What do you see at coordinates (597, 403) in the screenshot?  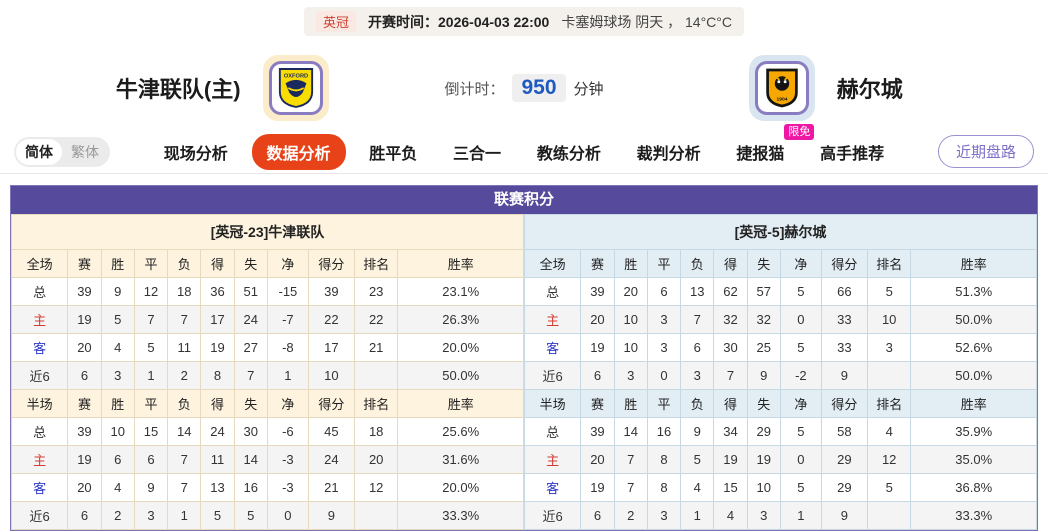 I see `column-header: 赛` at bounding box center [597, 403].